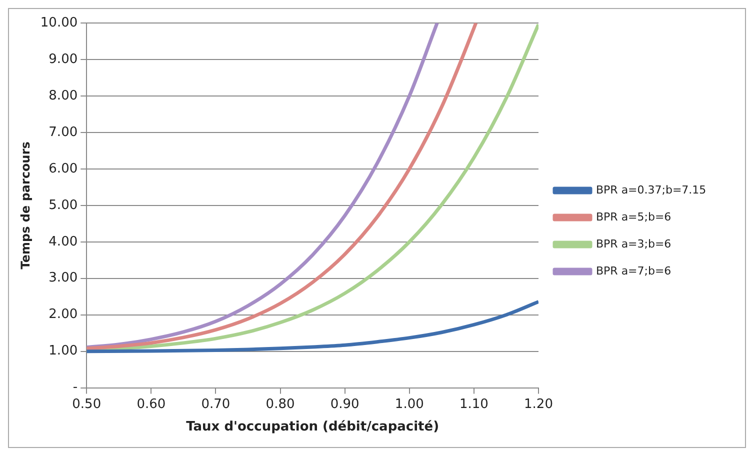  Describe the element at coordinates (409, 404) in the screenshot. I see `x-tick-label: 1.00` at that location.